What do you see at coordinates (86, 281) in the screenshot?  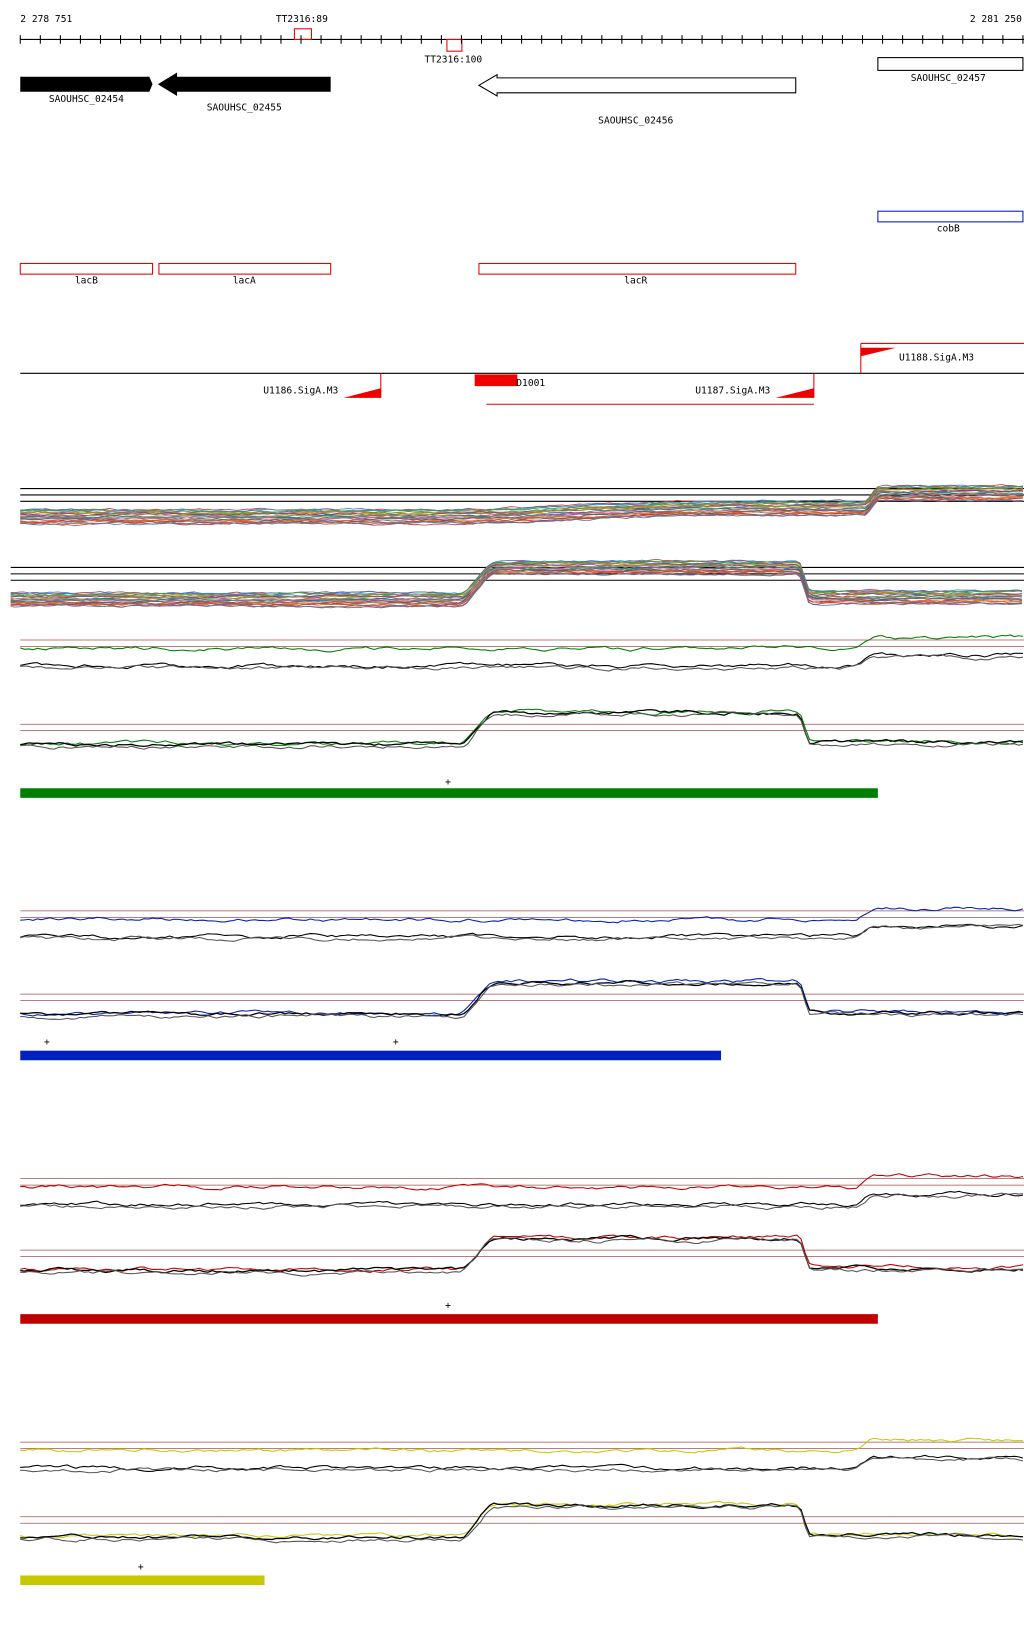 I see `feature-label: lacB` at bounding box center [86, 281].